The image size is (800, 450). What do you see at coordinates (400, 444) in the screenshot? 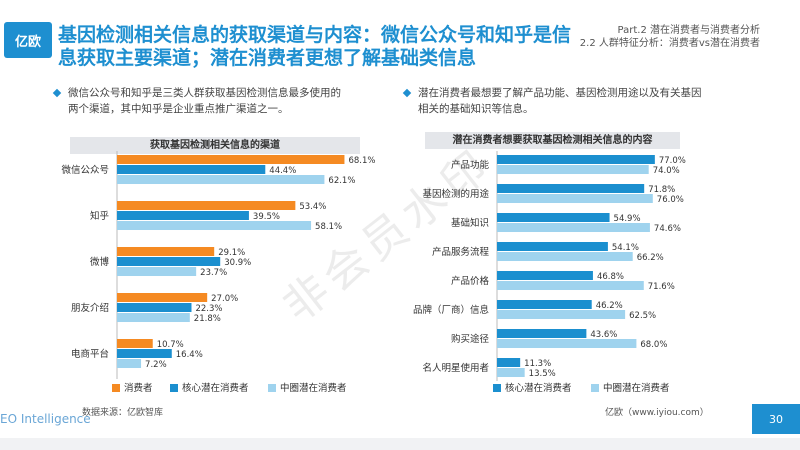
I see `footer-bar` at bounding box center [400, 444].